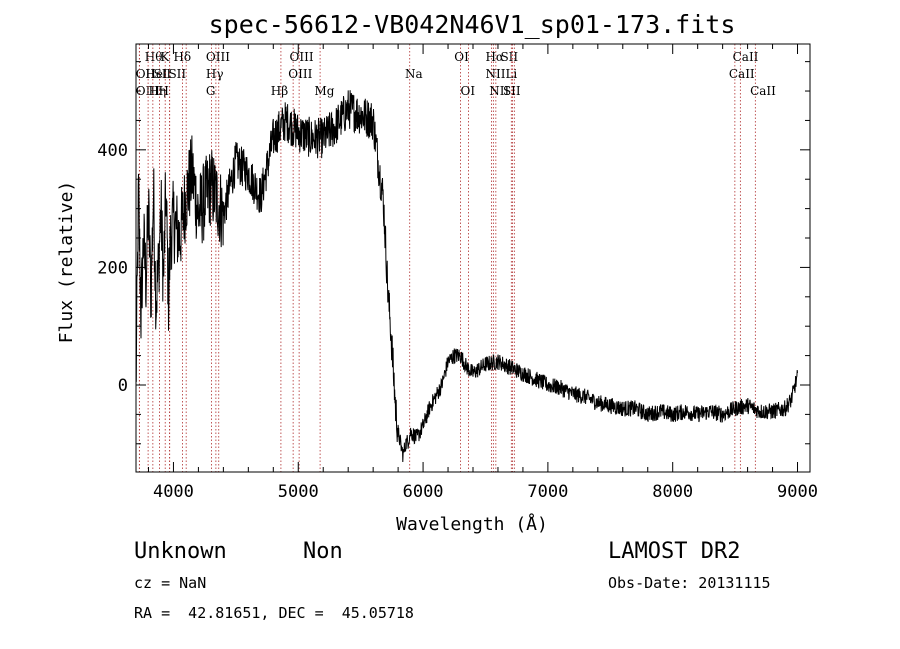  Describe the element at coordinates (170, 583) in the screenshot. I see `redshift-readout: cz = NaN` at that location.